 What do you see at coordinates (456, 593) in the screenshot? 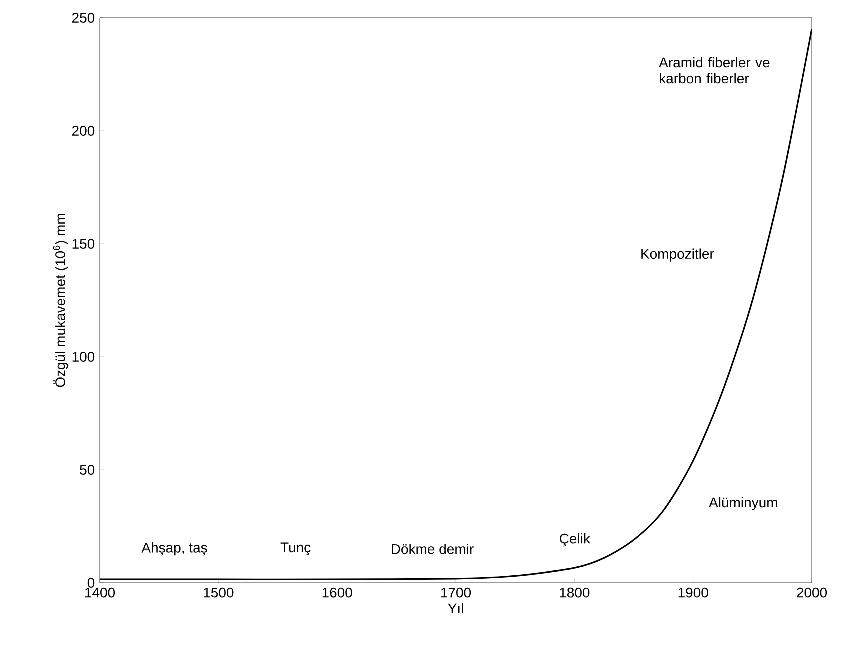
I see `x-tick-label: 1700` at bounding box center [456, 593].